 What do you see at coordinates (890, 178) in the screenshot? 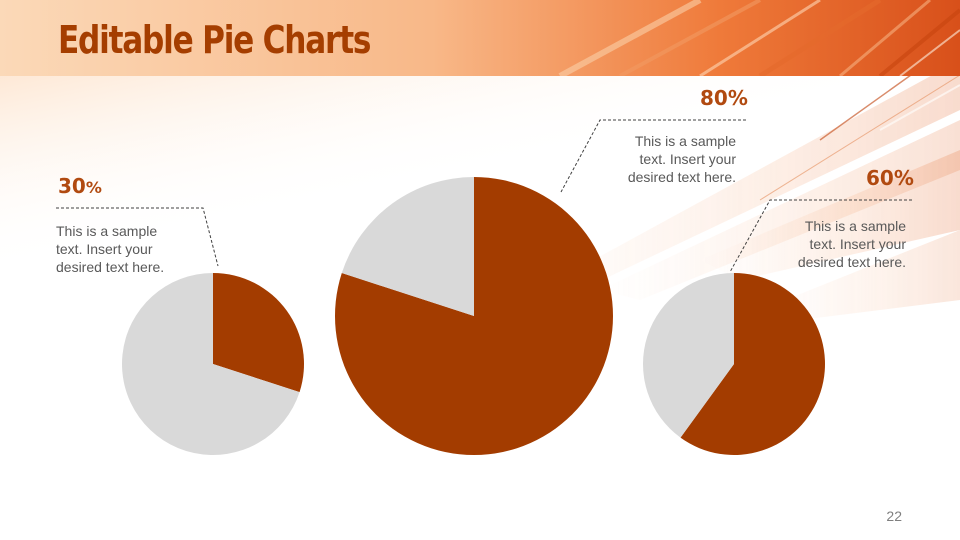
I see `pie-3-percentage: 60%` at bounding box center [890, 178].